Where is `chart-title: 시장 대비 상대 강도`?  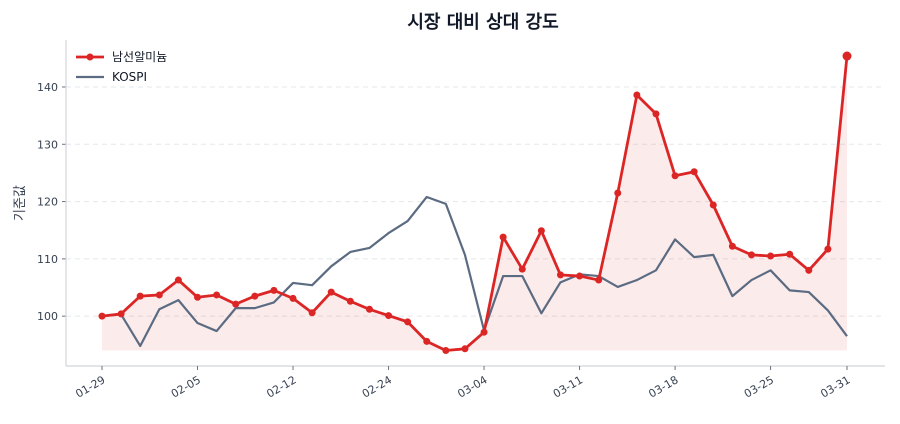
chart-title: 시장 대비 상대 강도 is located at coordinates (482, 22).